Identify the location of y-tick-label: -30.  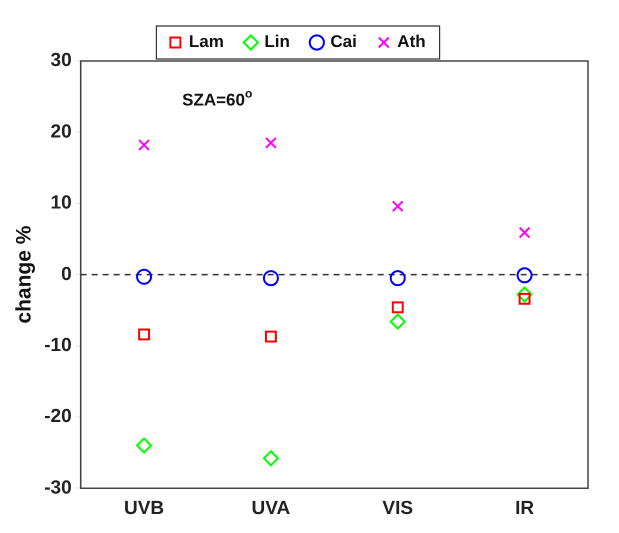
(58, 487).